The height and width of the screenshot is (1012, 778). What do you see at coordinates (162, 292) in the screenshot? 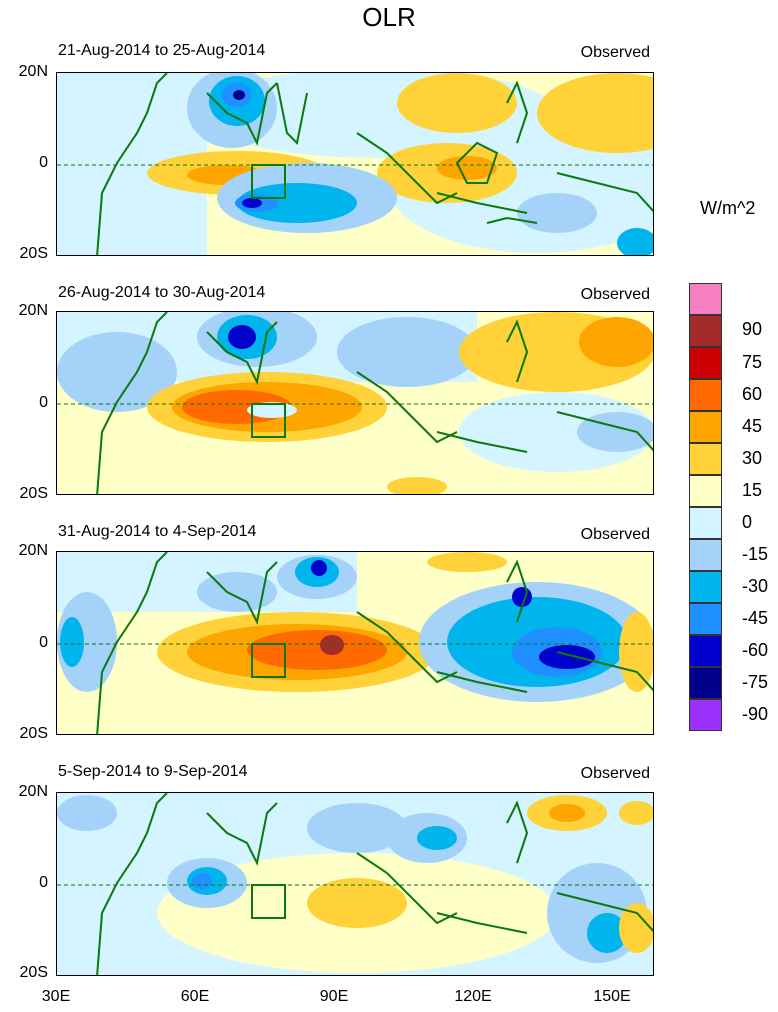
I see `panel-2-title: 26-Aug-2014 to 30-Aug-2014` at bounding box center [162, 292].